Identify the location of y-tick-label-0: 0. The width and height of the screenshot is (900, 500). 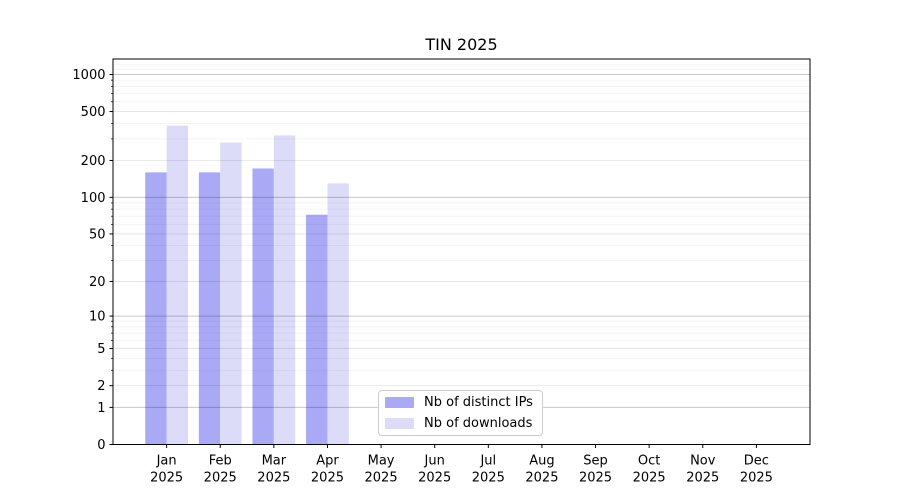
(101, 445).